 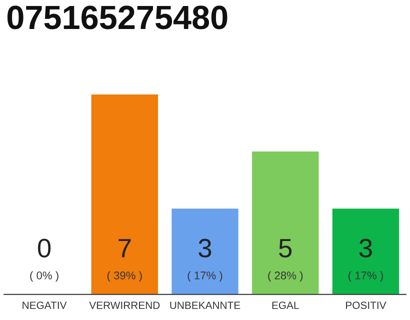 I want to click on data-label: 7, so click(x=124, y=248).